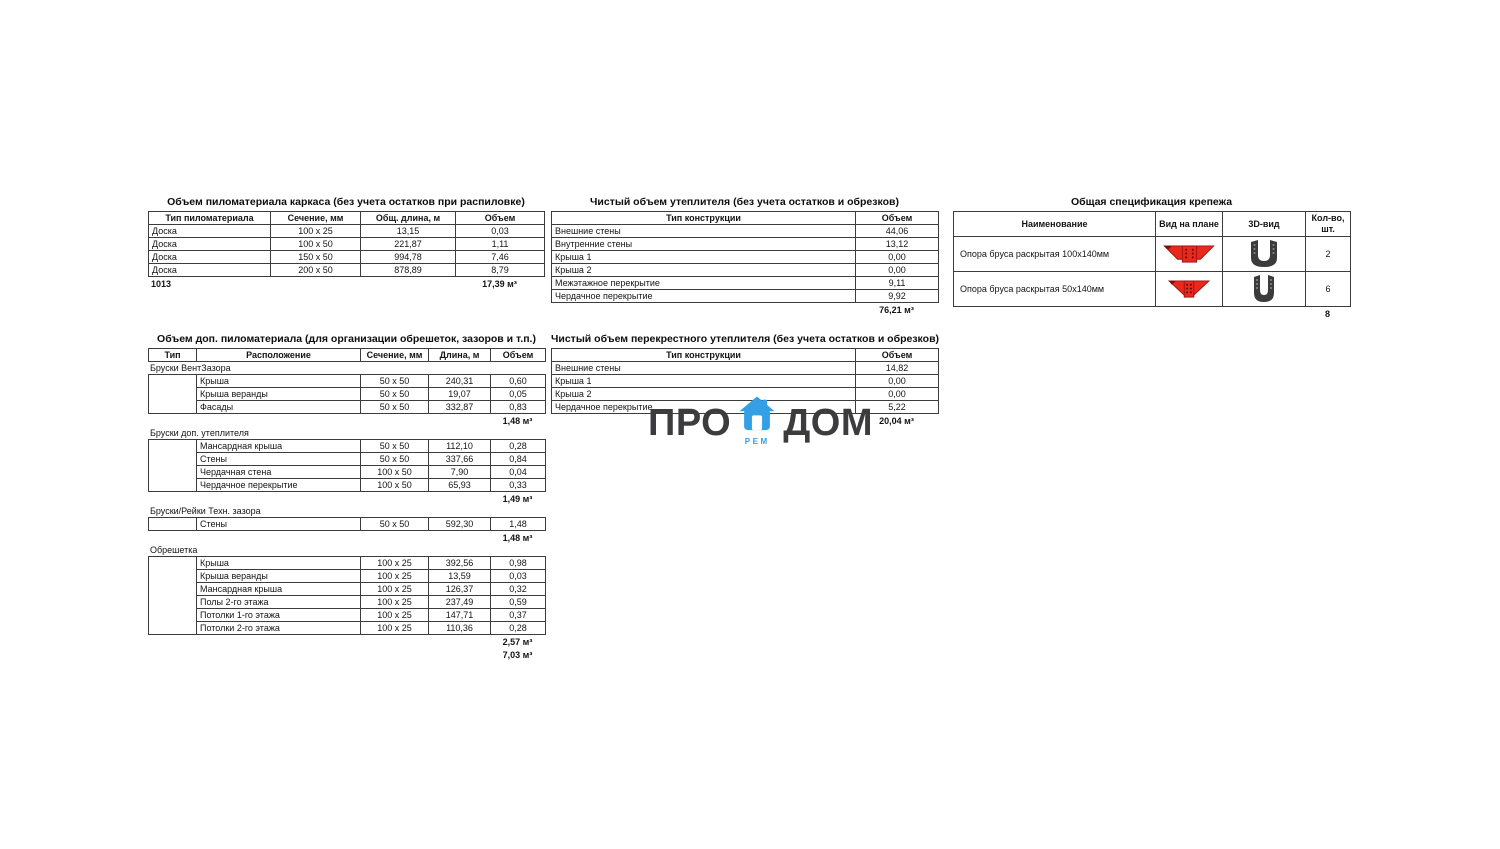 The width and height of the screenshot is (1500, 849). What do you see at coordinates (518, 563) in the screenshot?
I see `table-cell: 0,98` at bounding box center [518, 563].